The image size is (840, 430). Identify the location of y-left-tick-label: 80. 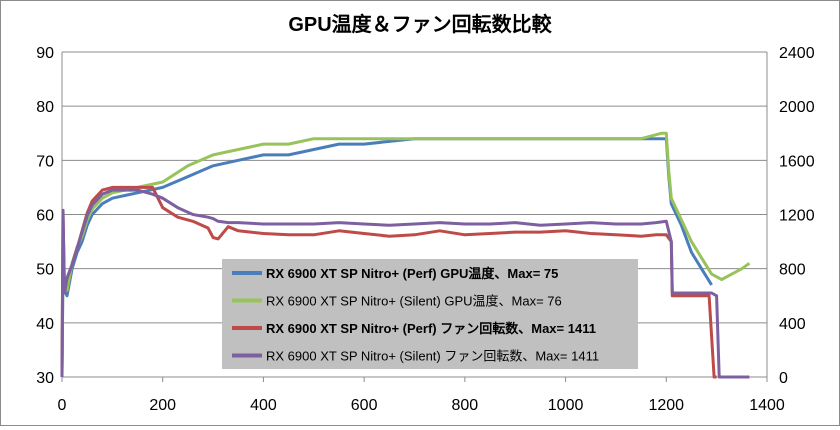
(45, 107).